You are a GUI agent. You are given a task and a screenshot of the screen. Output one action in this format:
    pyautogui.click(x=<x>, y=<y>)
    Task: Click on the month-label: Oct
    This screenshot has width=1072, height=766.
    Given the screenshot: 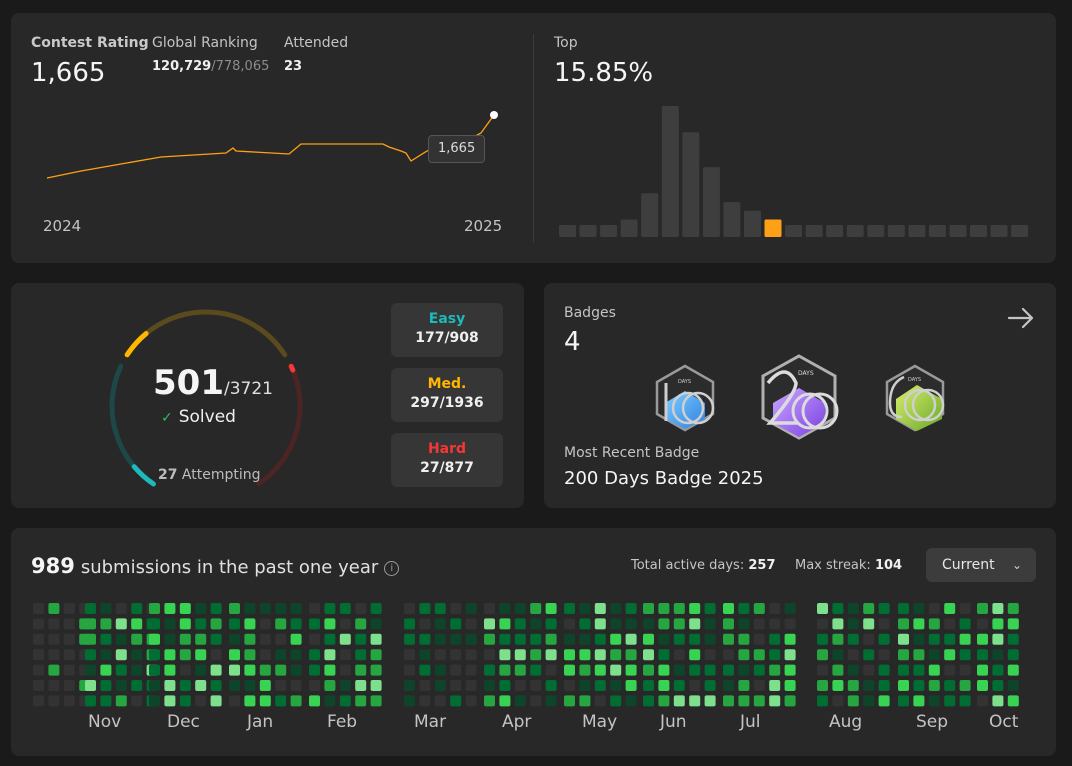 What is the action you would take?
    pyautogui.click(x=1004, y=722)
    